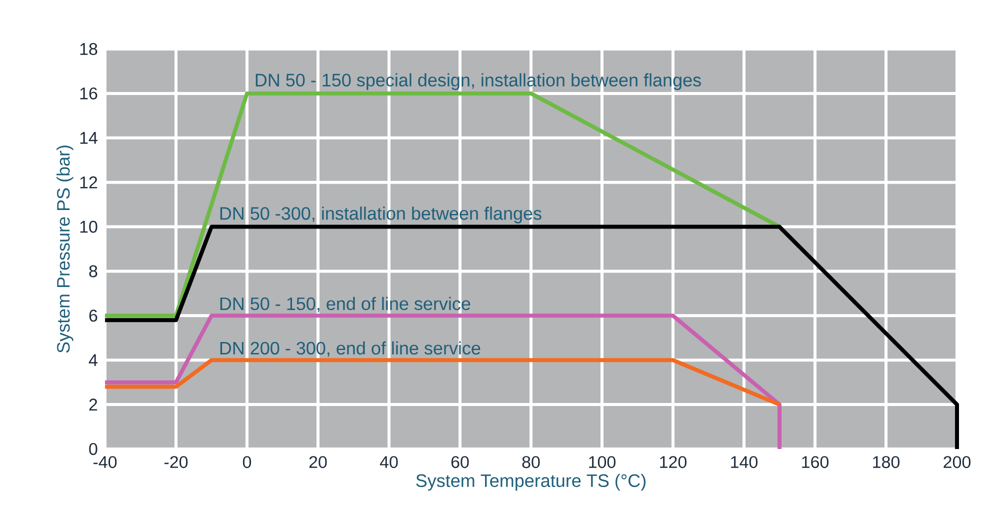 The height and width of the screenshot is (521, 987). What do you see at coordinates (89, 138) in the screenshot?
I see `y-tick-label: 14` at bounding box center [89, 138].